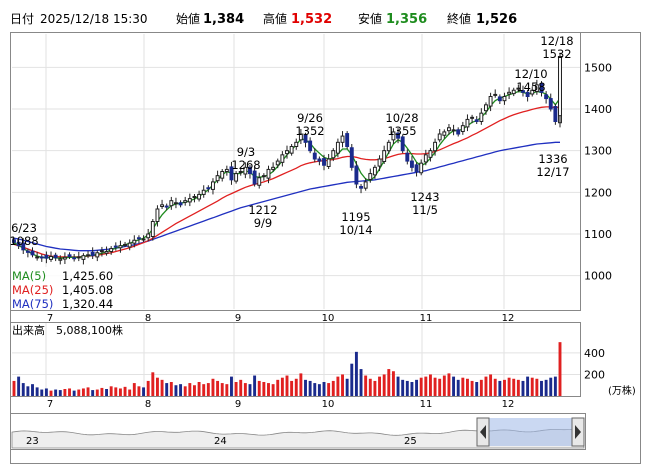  I want to click on annotation-value: 10/28, so click(401, 118).